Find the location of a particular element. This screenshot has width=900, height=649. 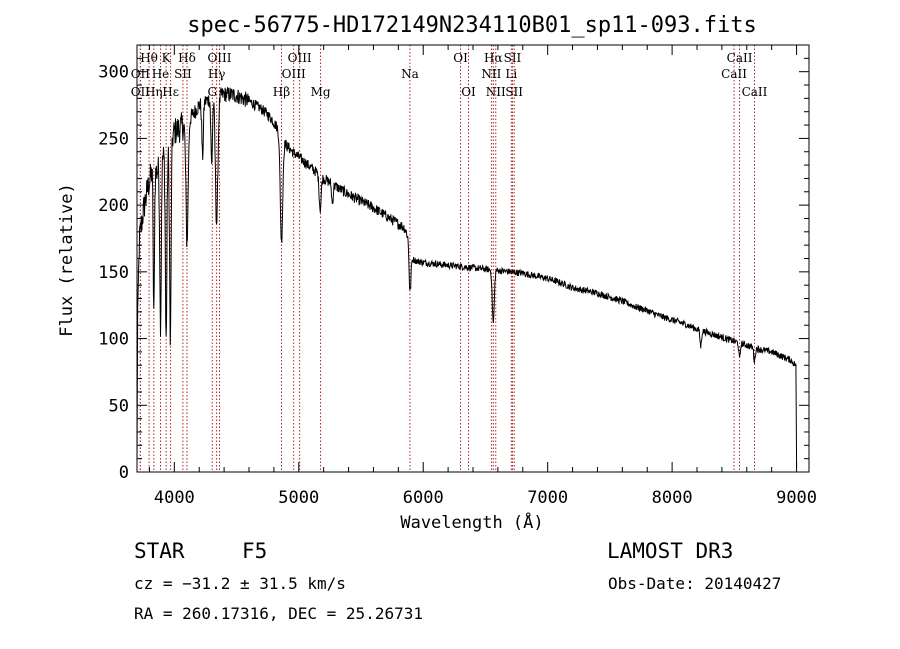

line-label-11: G is located at coordinates (212, 92).